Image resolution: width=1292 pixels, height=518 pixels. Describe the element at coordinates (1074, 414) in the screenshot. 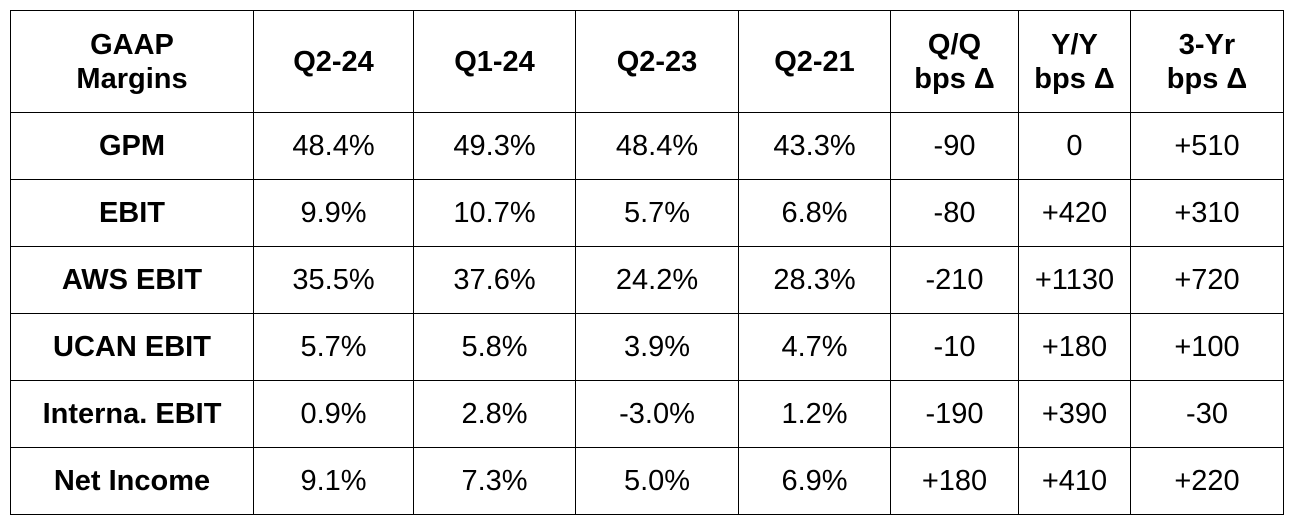

I see `value-cell: +390` at that location.